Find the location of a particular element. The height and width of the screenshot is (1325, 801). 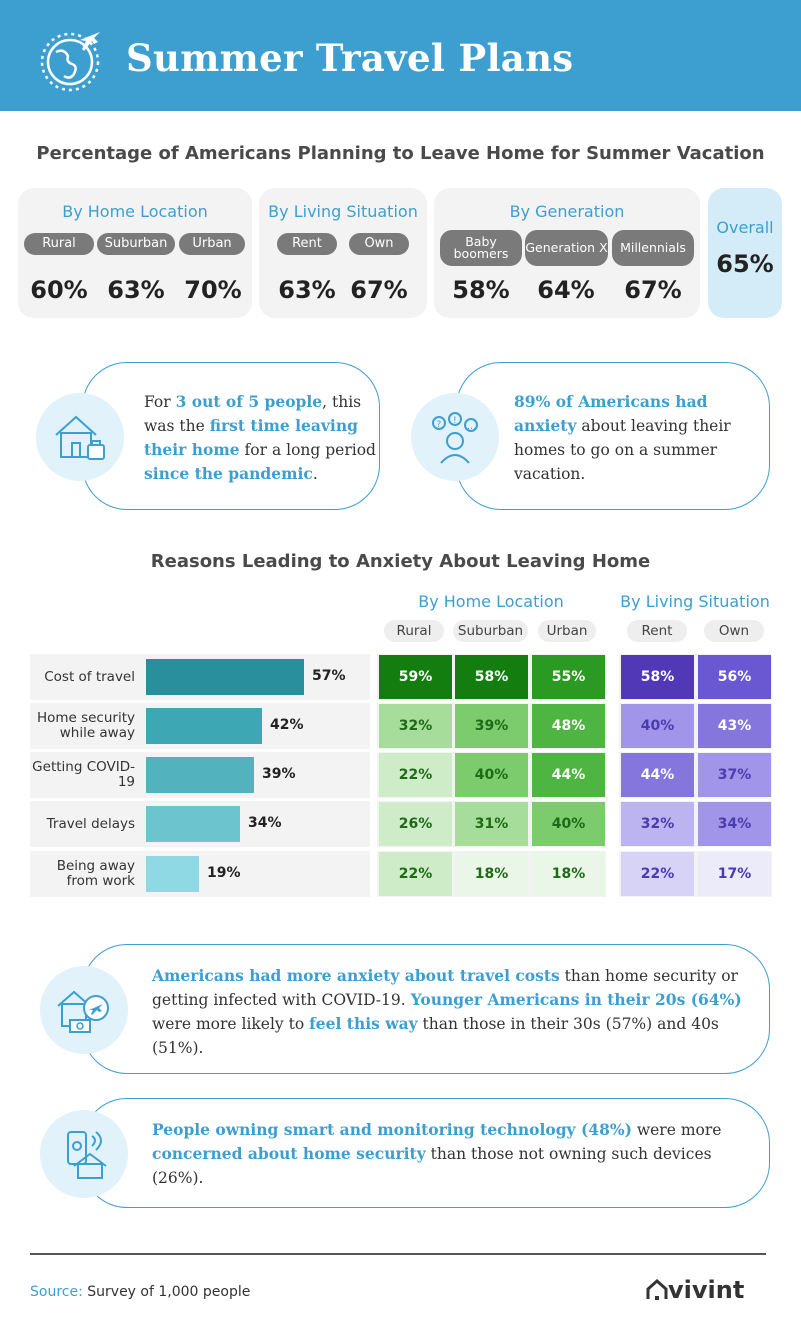

house-outline-icon is located at coordinates (657, 1289).